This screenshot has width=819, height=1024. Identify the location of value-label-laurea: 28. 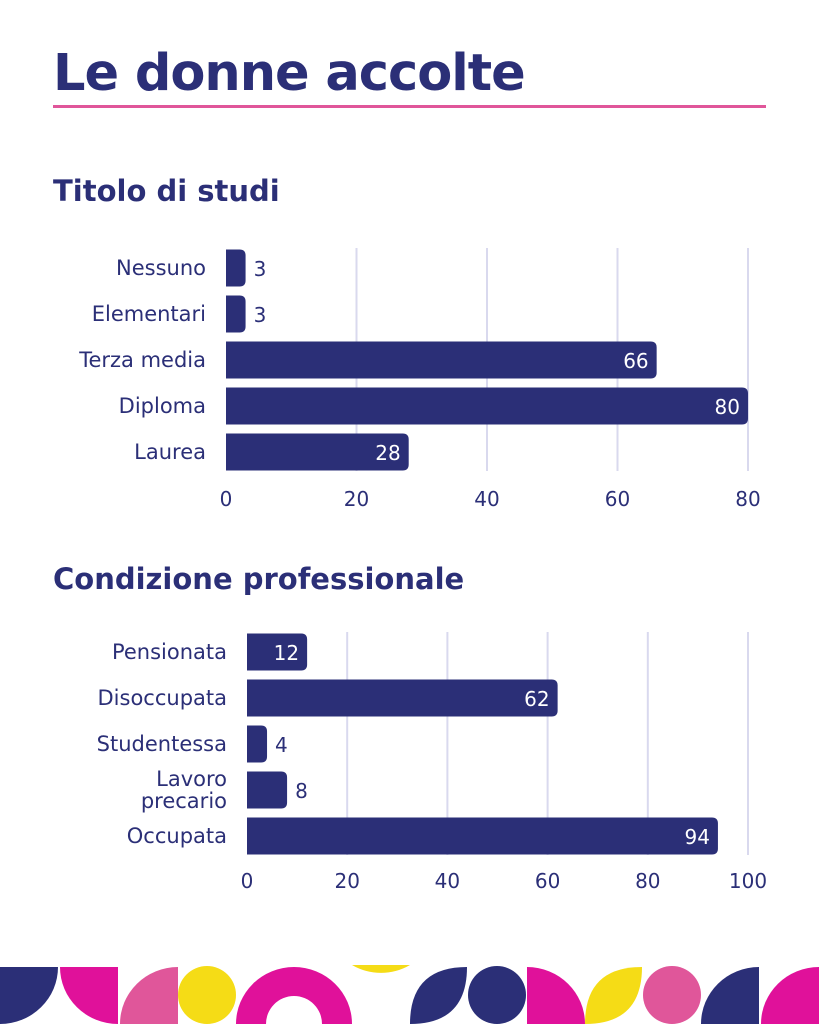
(387, 453).